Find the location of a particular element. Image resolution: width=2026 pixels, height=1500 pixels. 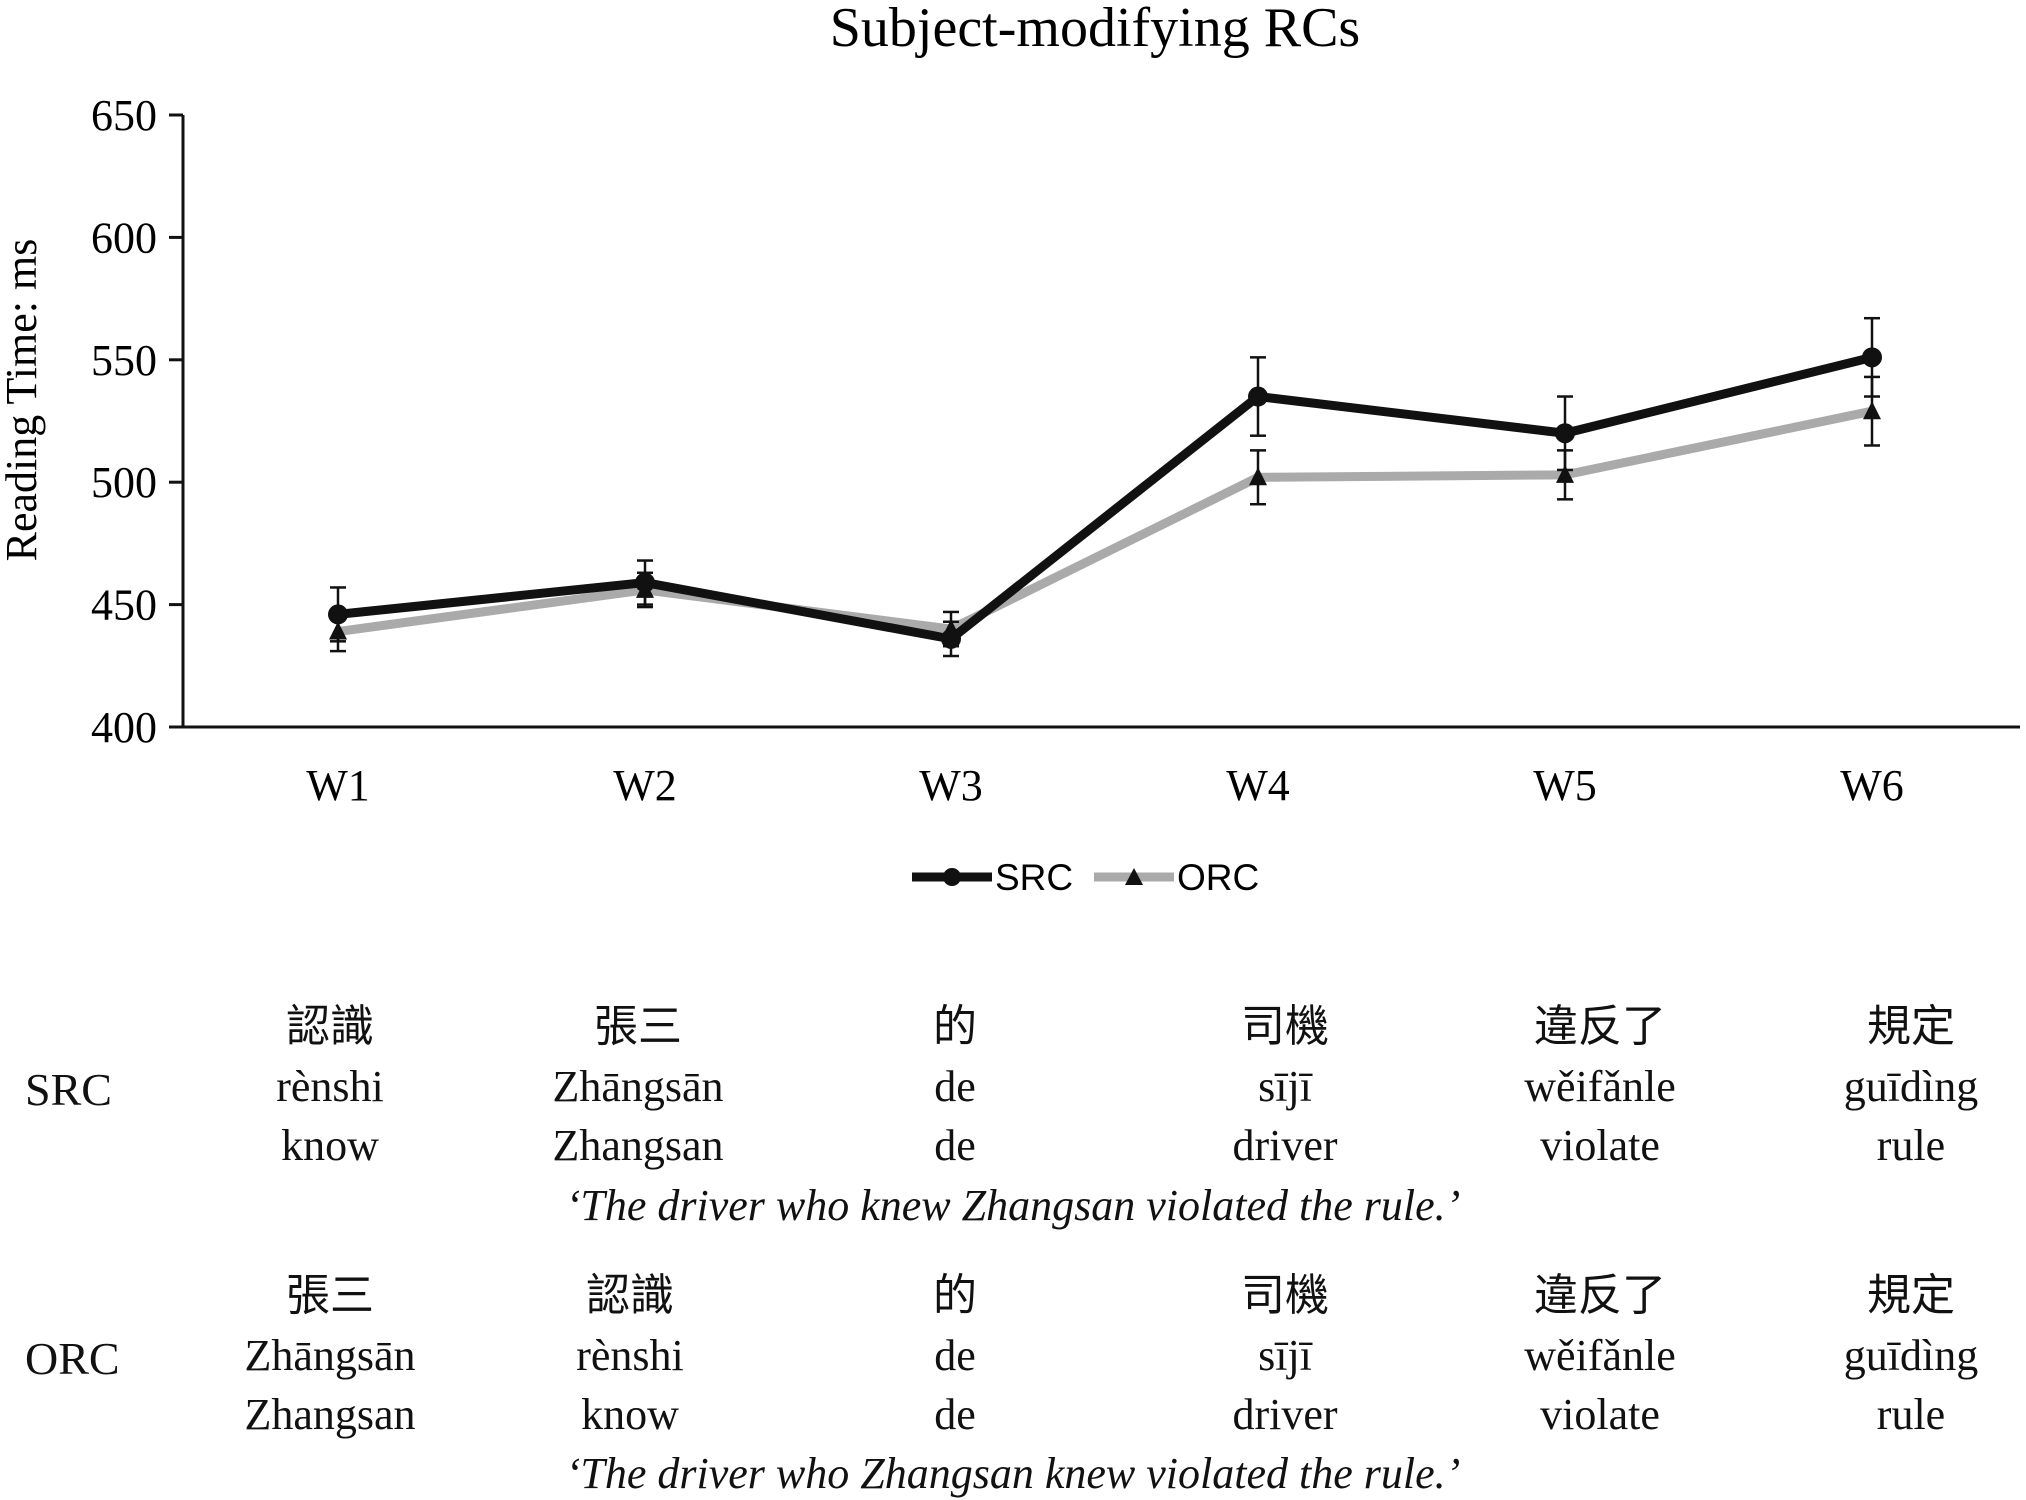

sentence-label: SRC is located at coordinates (68, 1089).